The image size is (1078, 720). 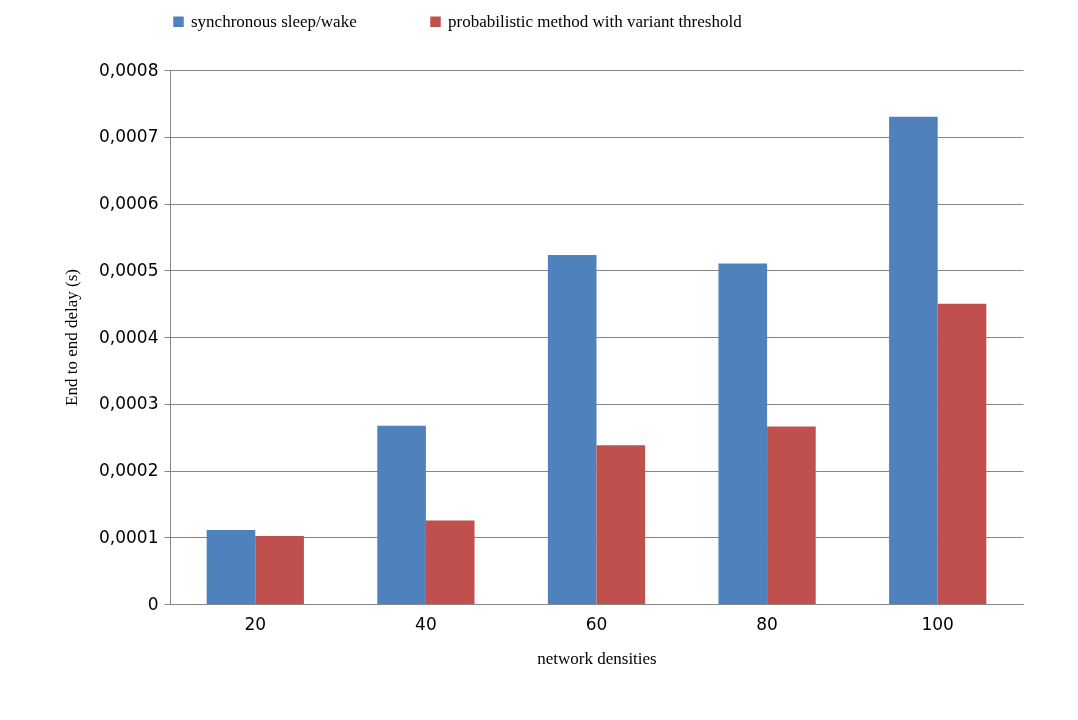 What do you see at coordinates (129, 403) in the screenshot?
I see `y-tick-label: 0,0003` at bounding box center [129, 403].